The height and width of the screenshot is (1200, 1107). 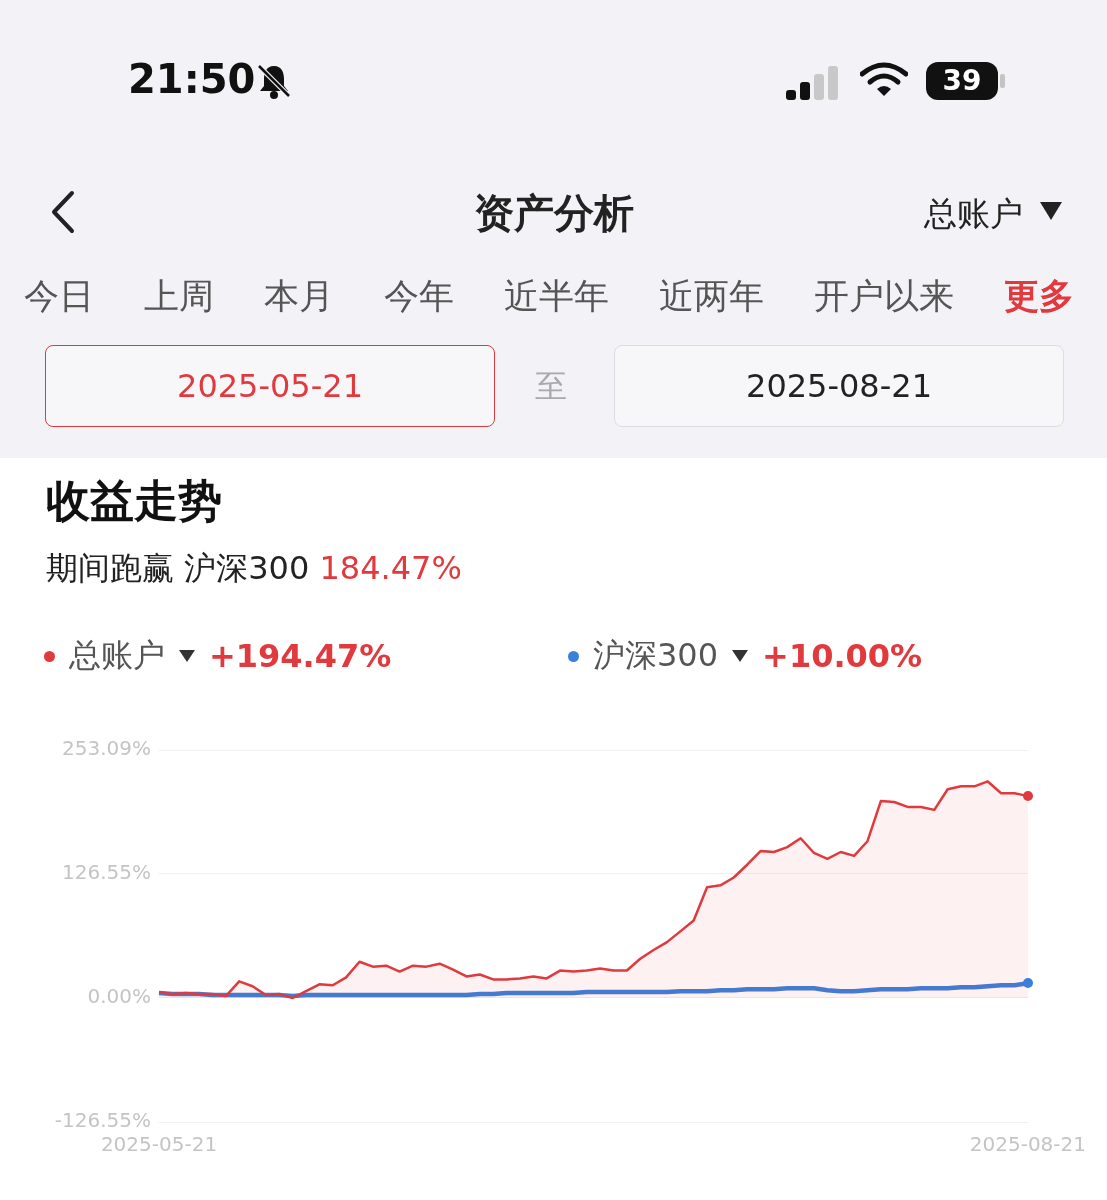 I want to click on text: 更多, so click(x=1039, y=296).